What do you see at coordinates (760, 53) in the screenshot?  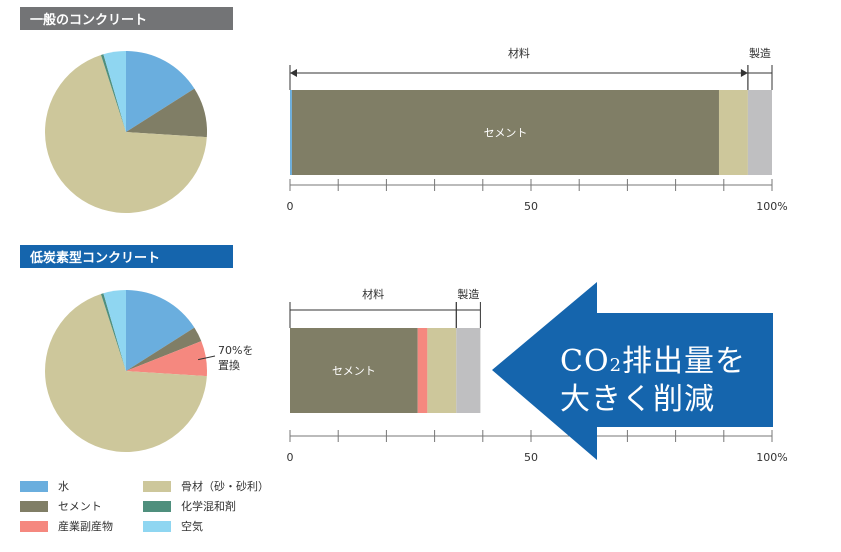 I see `bar-conventional-bracket-label: 製造` at bounding box center [760, 53].